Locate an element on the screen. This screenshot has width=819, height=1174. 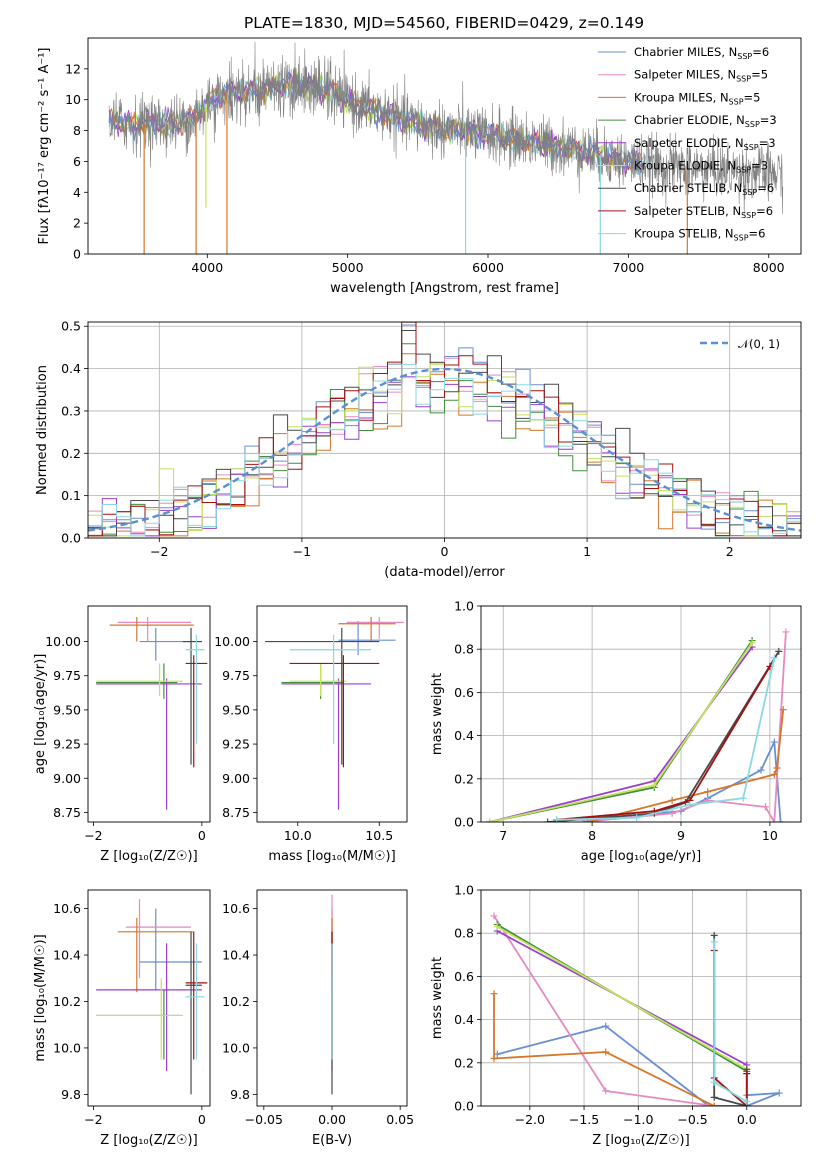
normal-curve is located at coordinates (444, 449).